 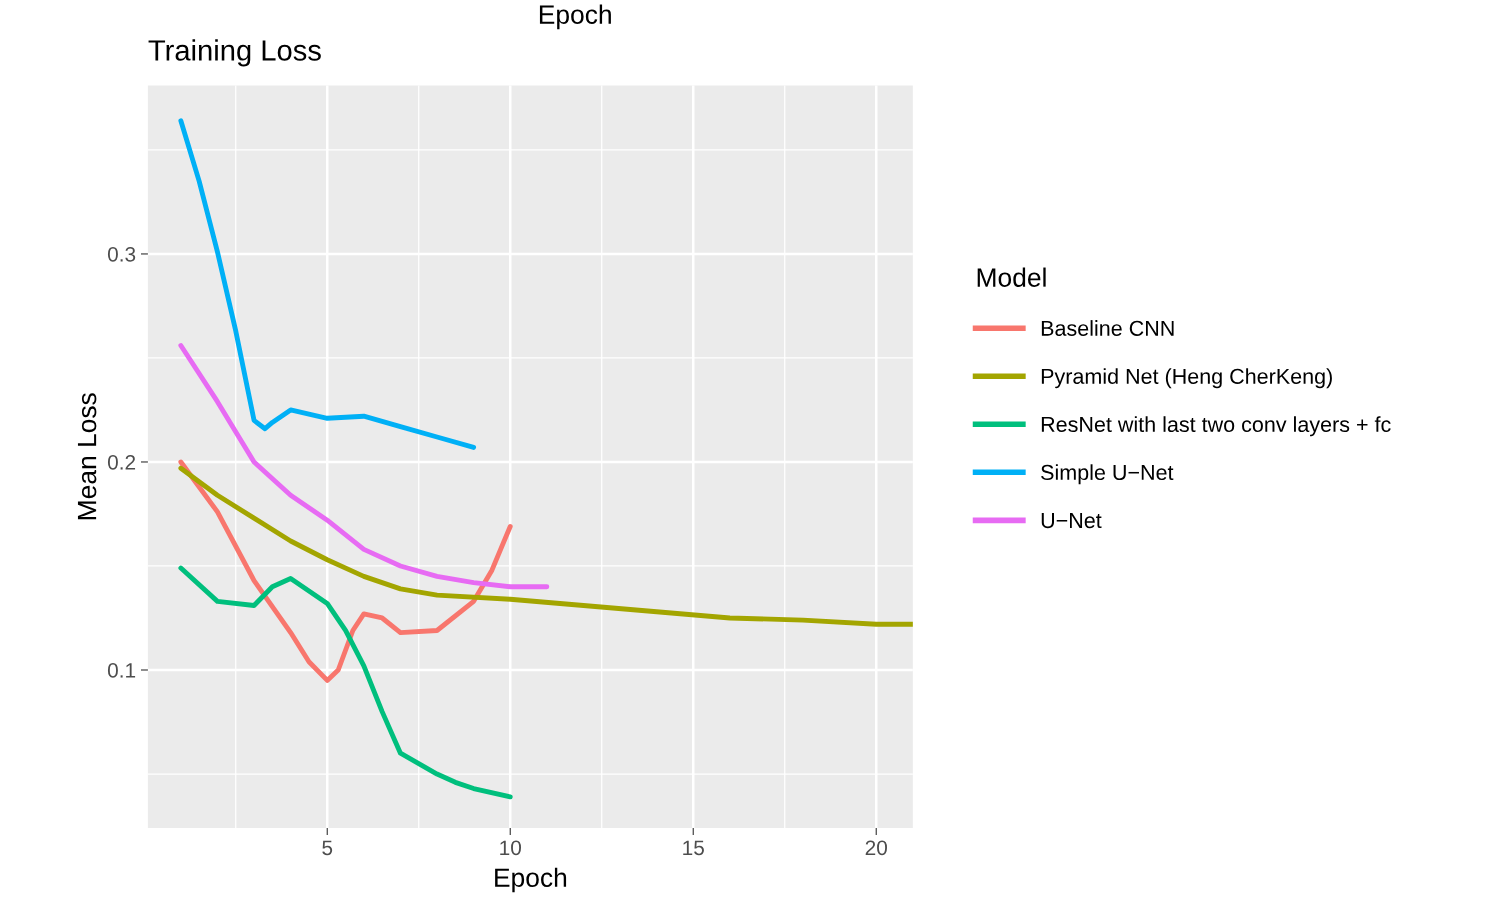 What do you see at coordinates (693, 848) in the screenshot?
I see `x-tick-label: 15` at bounding box center [693, 848].